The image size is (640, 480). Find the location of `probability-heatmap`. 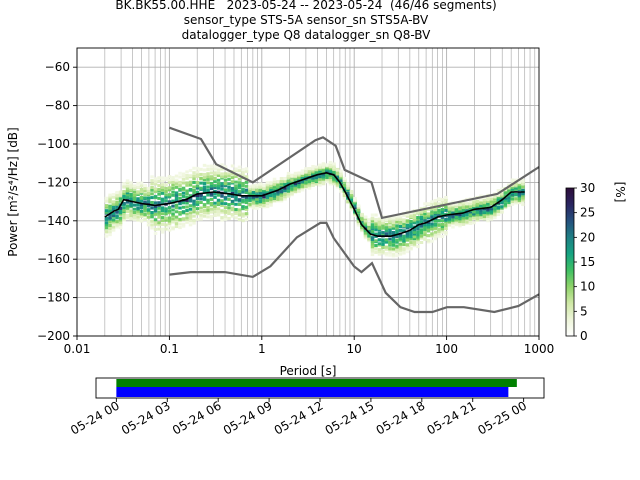

probability-heatmap is located at coordinates (314, 209).